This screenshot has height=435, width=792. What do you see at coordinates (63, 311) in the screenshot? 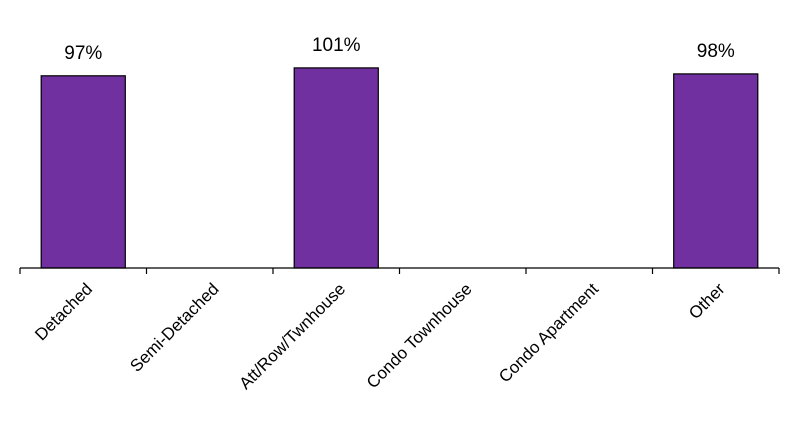
I see `x-tick-label: Detached` at bounding box center [63, 311].